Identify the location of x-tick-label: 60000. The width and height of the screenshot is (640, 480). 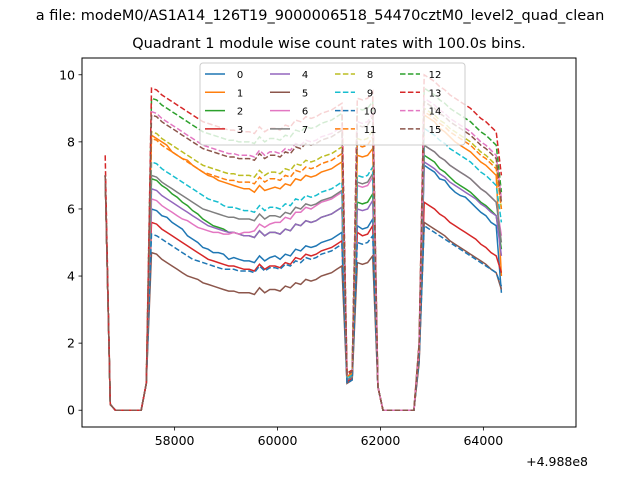
(278, 440).